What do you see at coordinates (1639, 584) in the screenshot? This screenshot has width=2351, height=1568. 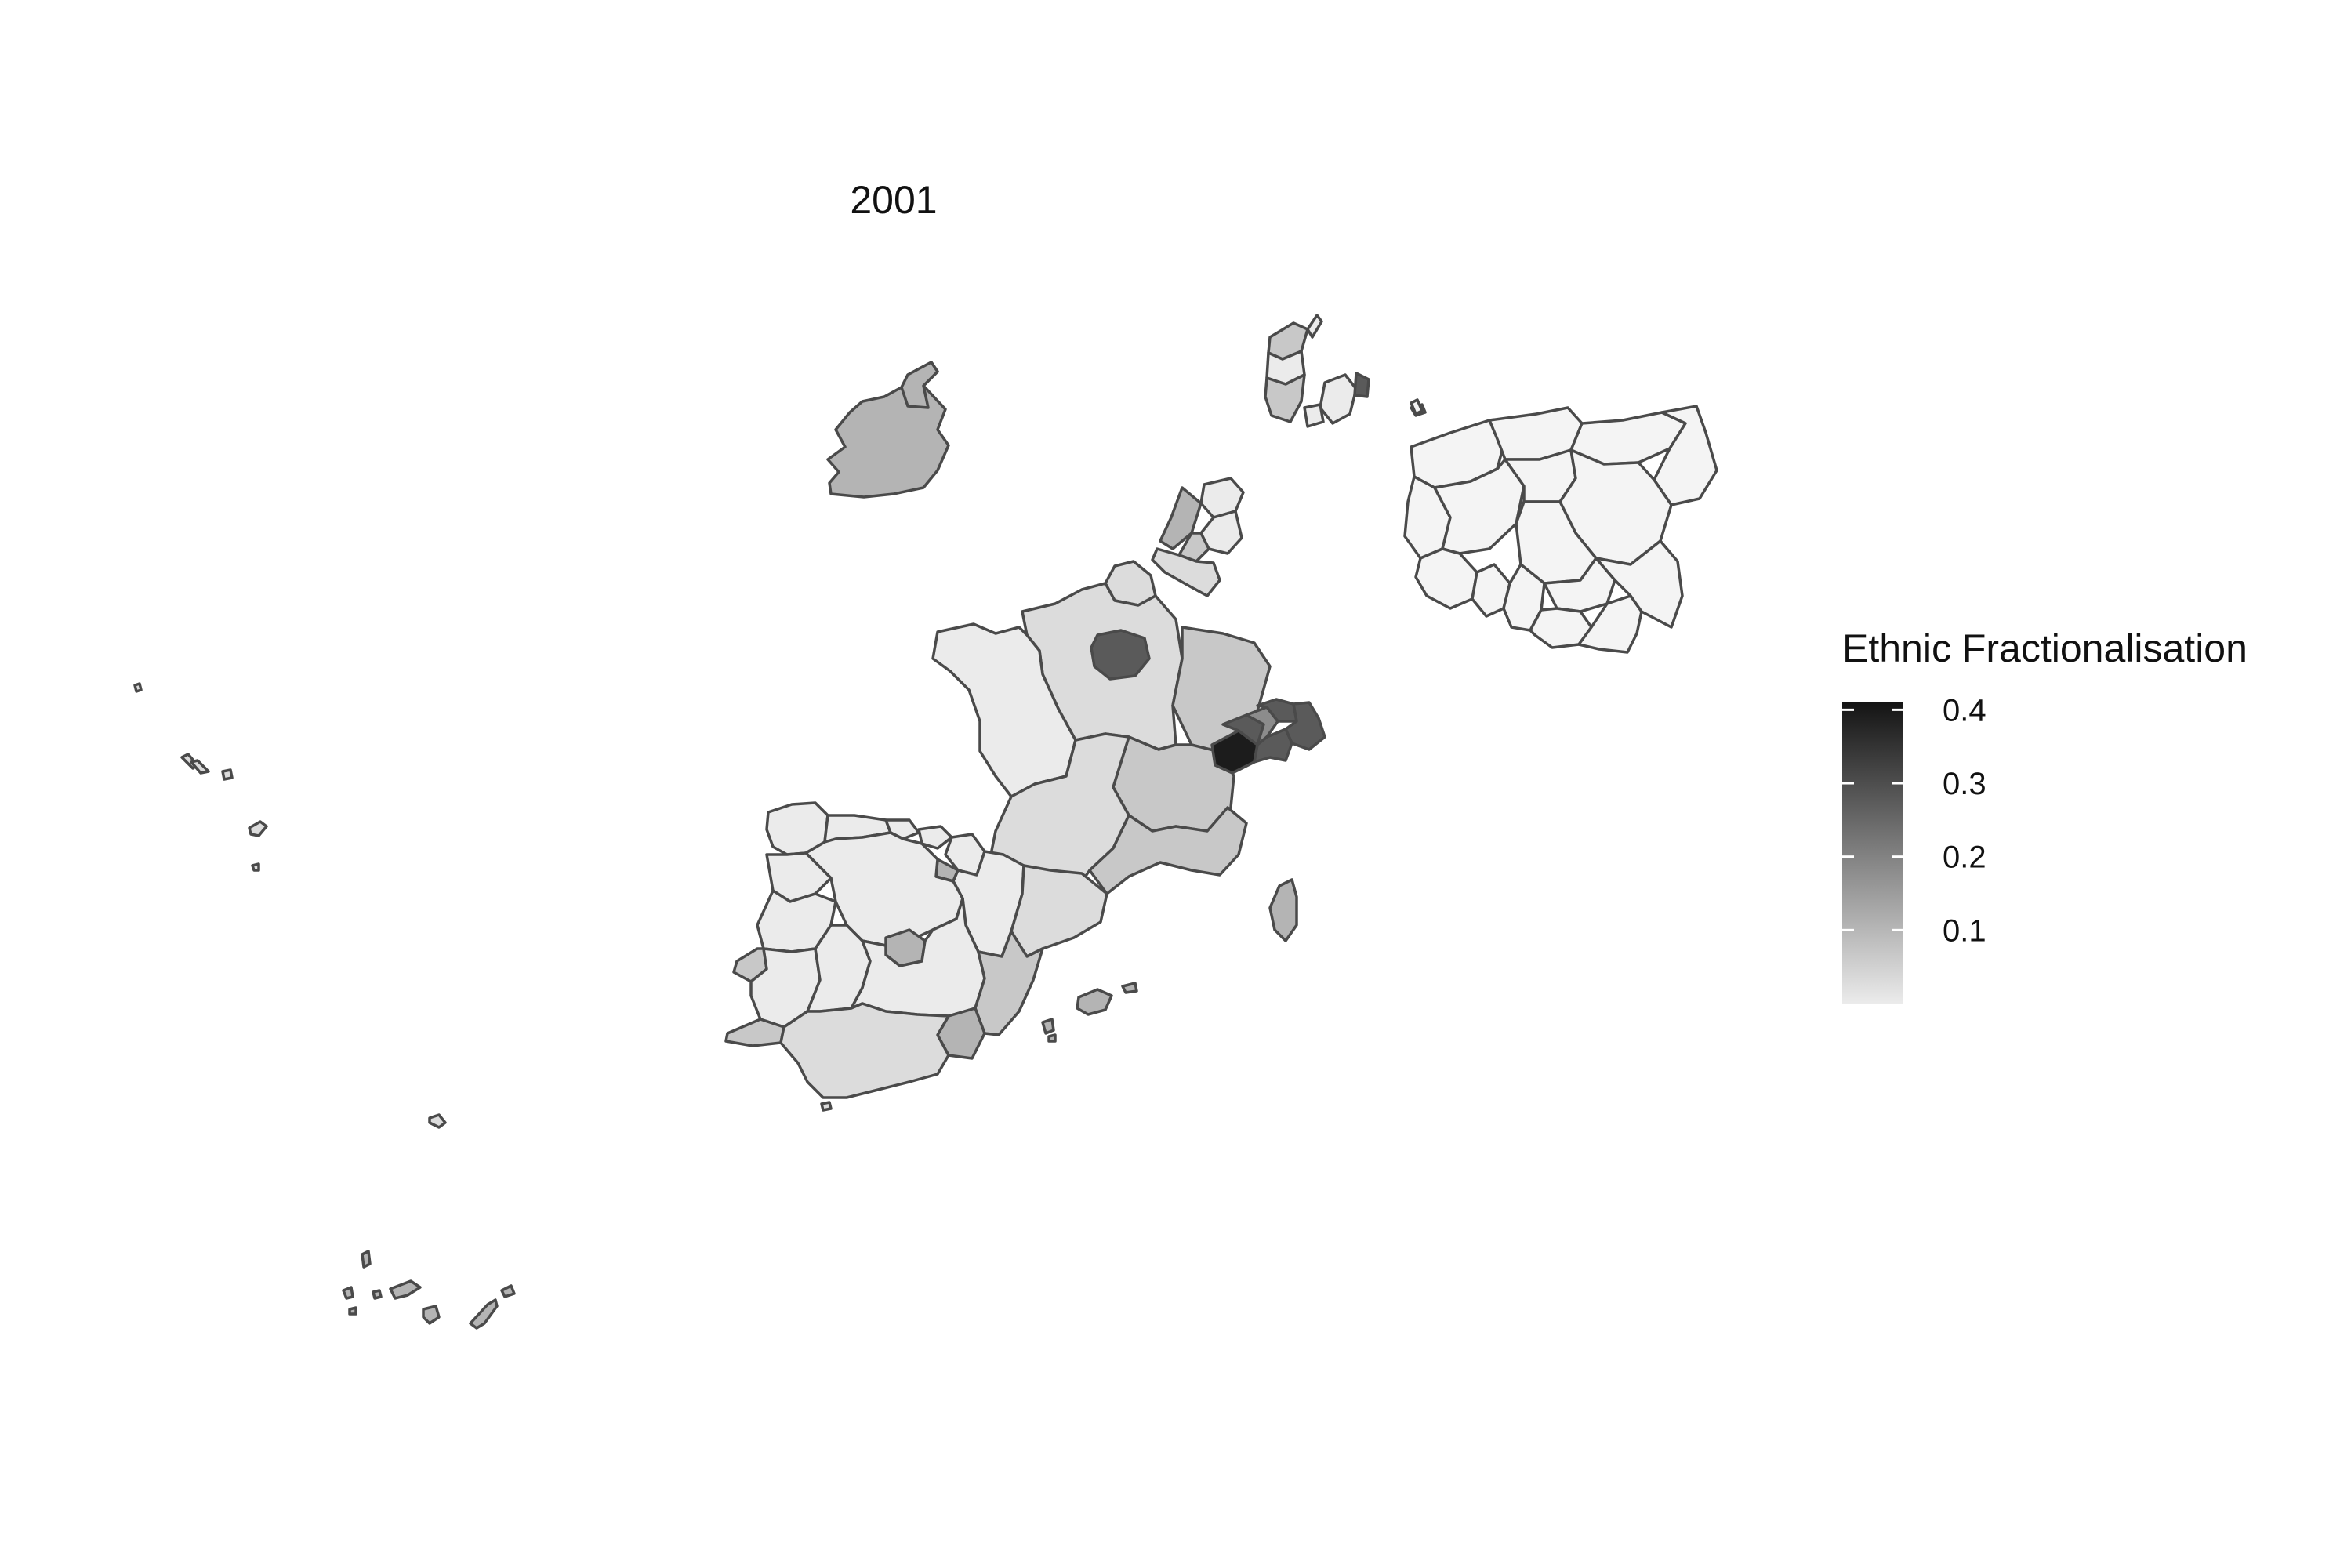 I see `region-poland-lubelskie` at bounding box center [1639, 584].